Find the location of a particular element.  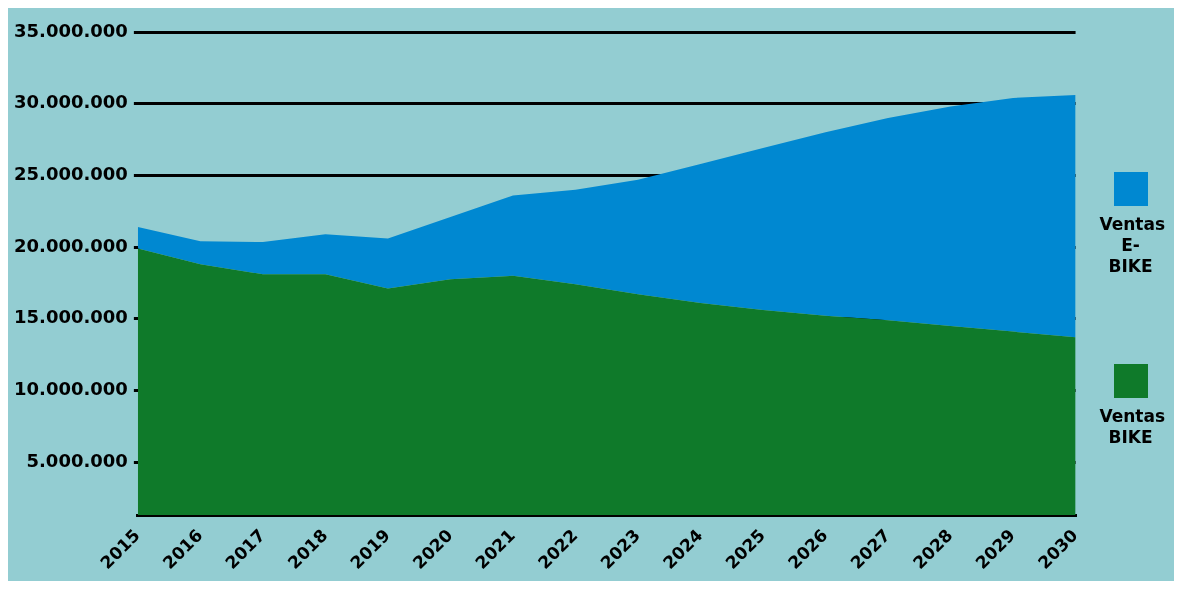

y-tick-label: 5.000.000 is located at coordinates (77, 460).